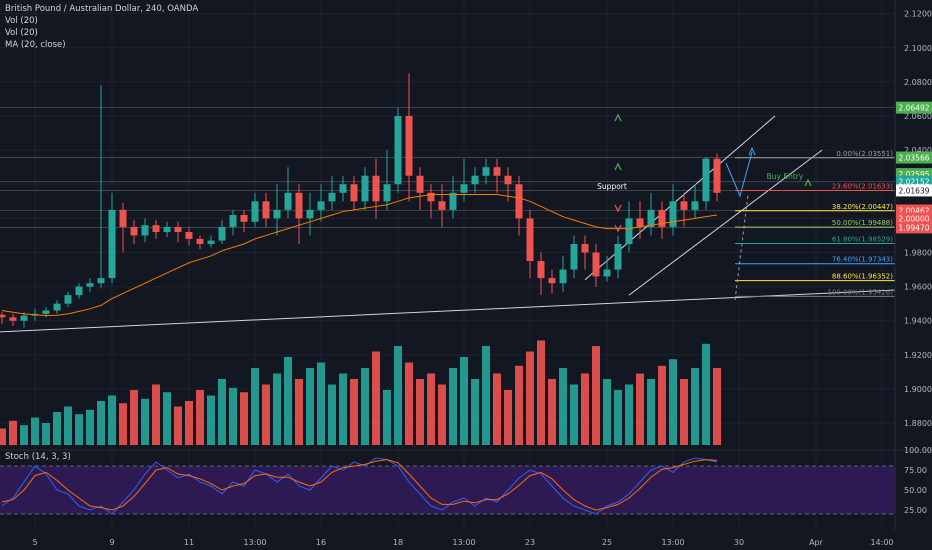 The image size is (932, 550). Describe the element at coordinates (808, 182) in the screenshot. I see `up-arrow-icon` at that location.